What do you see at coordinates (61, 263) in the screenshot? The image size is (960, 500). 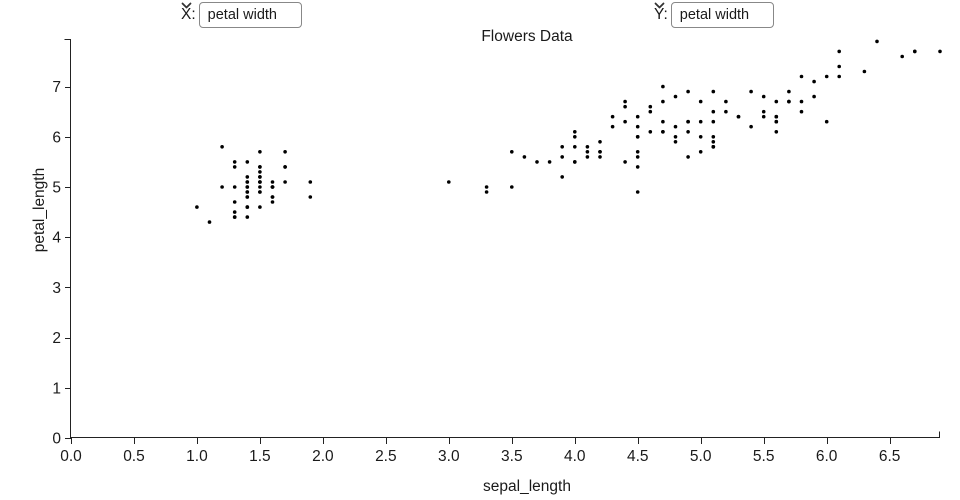 I see `y-axis-ticks: 0 1 2 3 4 5 6 7` at bounding box center [61, 263].